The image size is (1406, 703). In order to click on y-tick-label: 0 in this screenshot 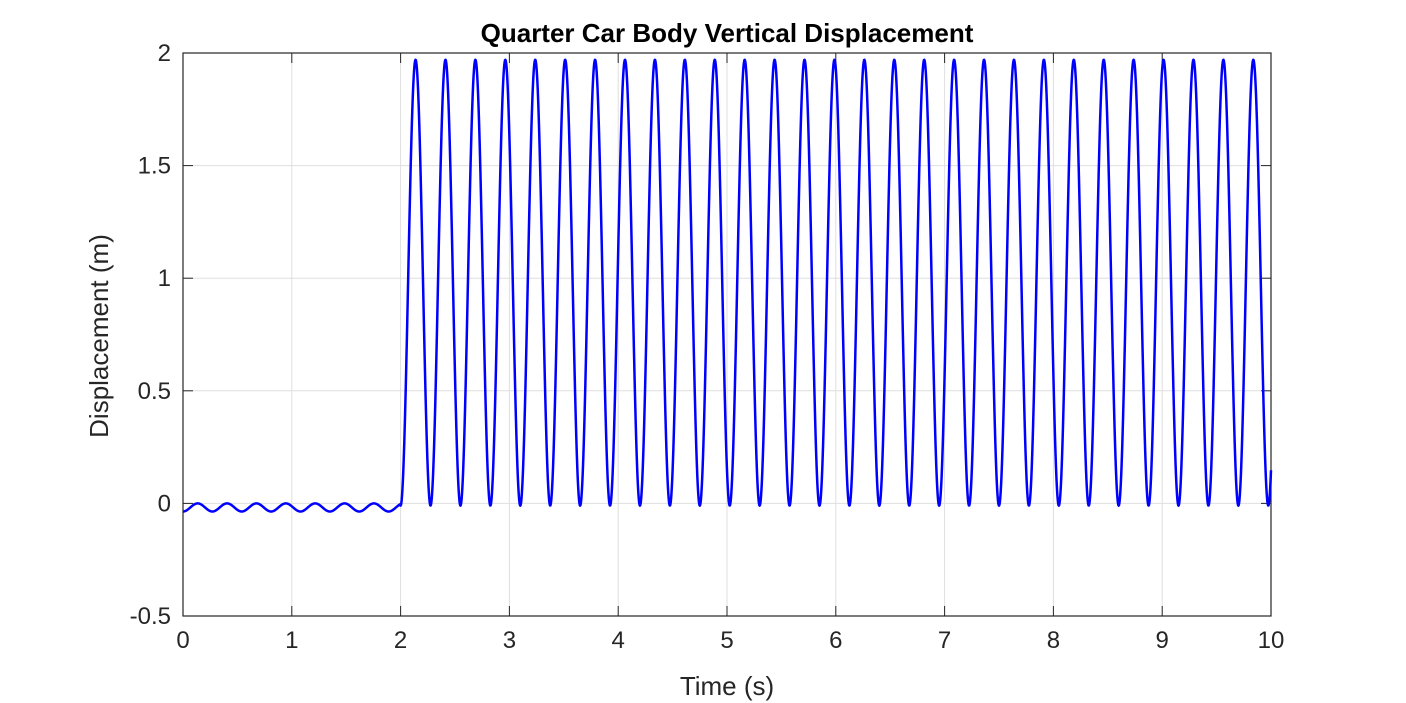, I will do `click(164, 503)`.